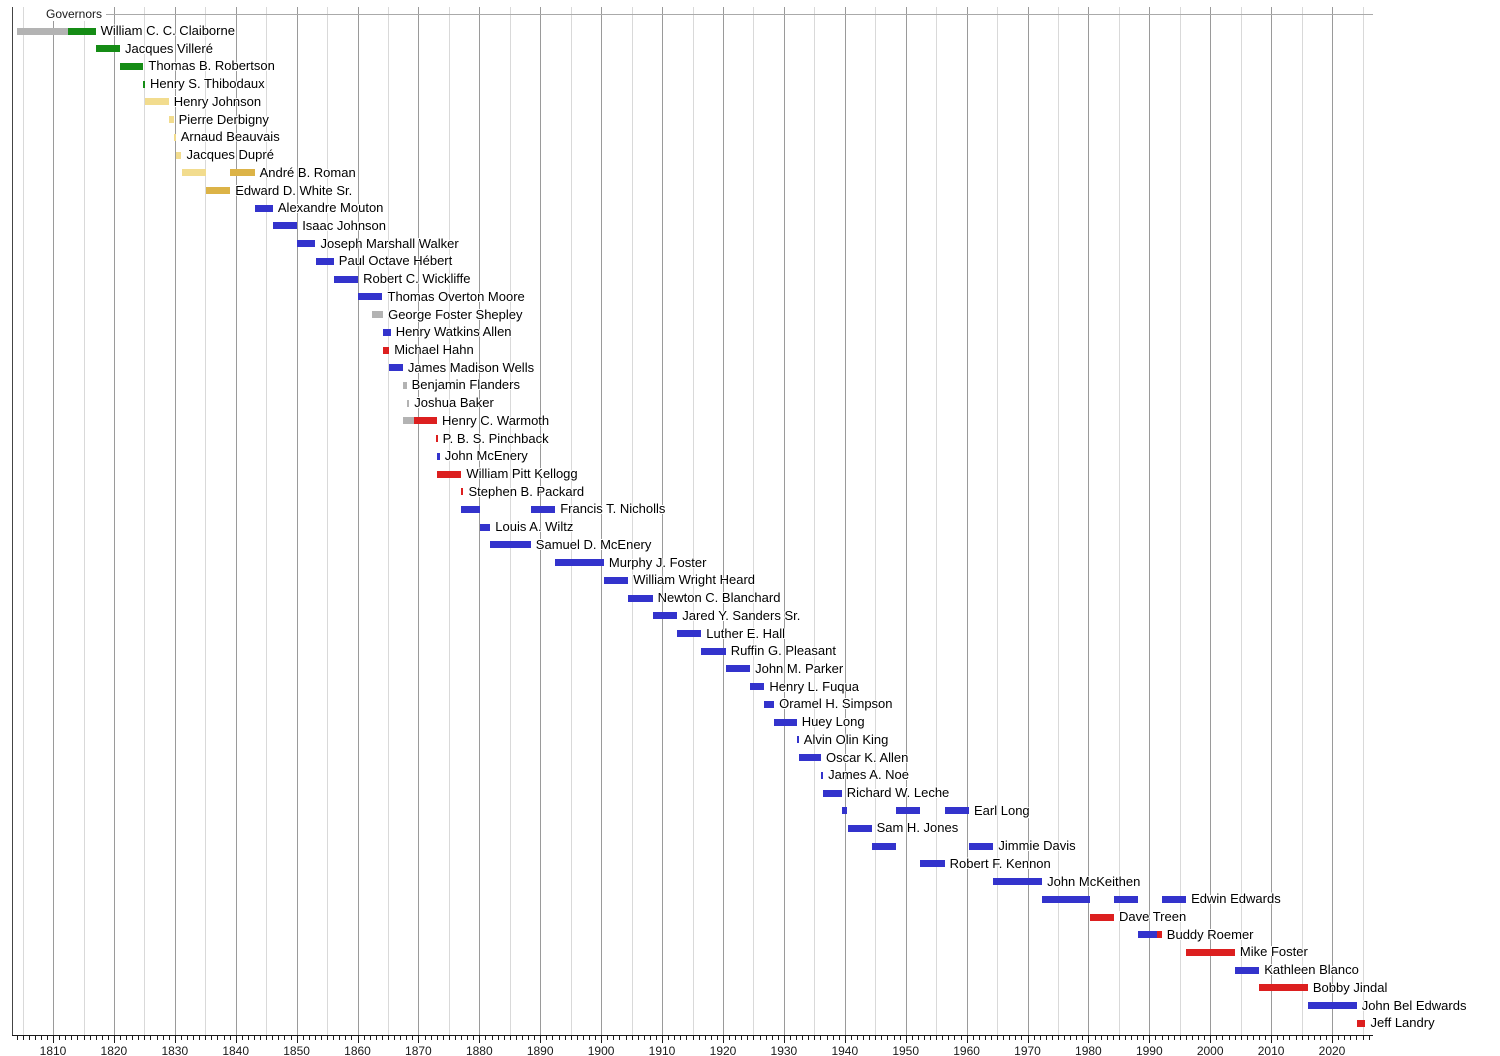 Image resolution: width=1500 pixels, height=1056 pixels. I want to click on governor-name-label: Henry Johnson, so click(217, 101).